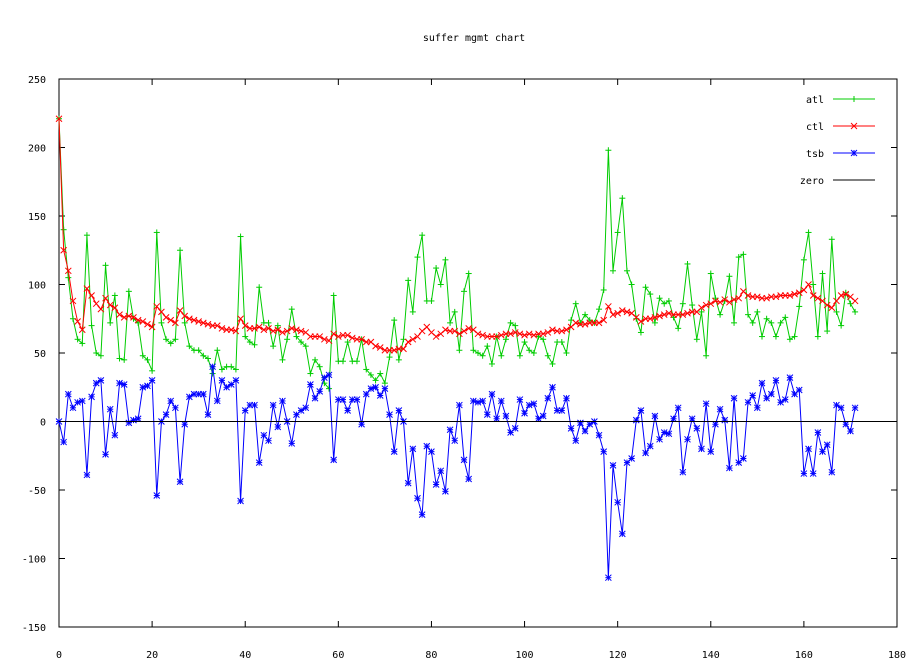 Image resolution: width=917 pixels, height=663 pixels. Describe the element at coordinates (40, 354) in the screenshot. I see `y-tick-label: 50` at that location.